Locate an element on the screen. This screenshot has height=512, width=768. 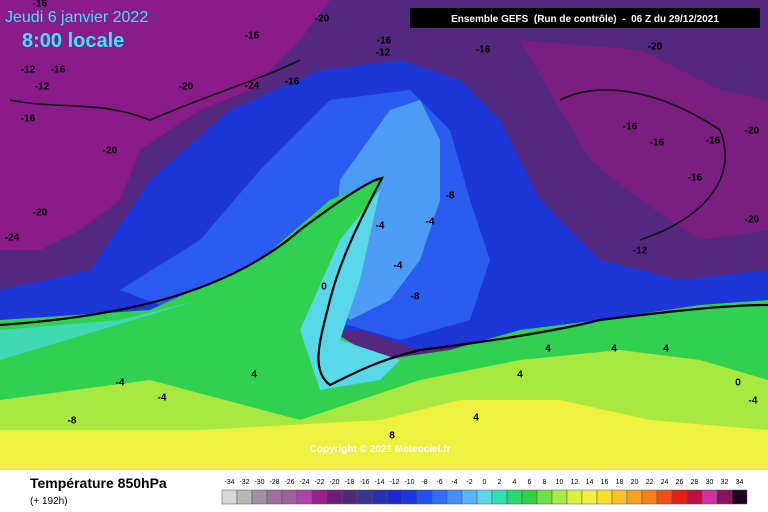
legend-label: 18 is located at coordinates (620, 482).